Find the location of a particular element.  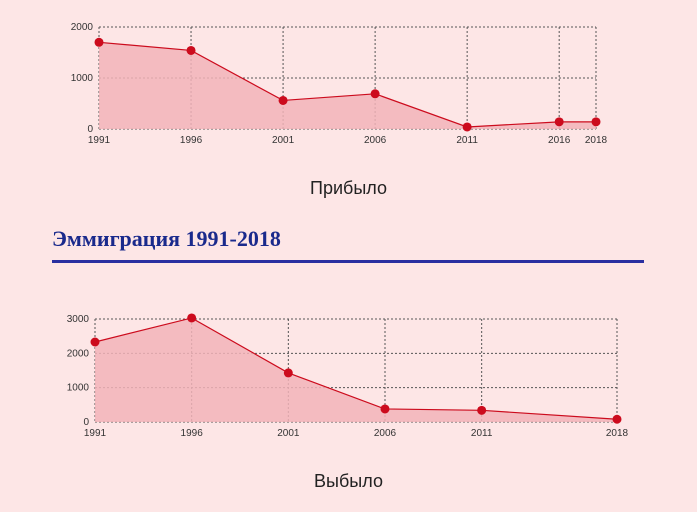

immigration-chart-caption: Прибыло is located at coordinates (348, 188).